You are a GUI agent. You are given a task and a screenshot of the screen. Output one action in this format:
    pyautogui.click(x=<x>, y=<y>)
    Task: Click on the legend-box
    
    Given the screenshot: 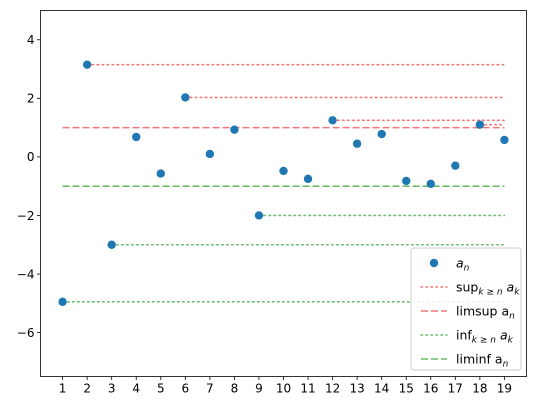 What is the action you would take?
    pyautogui.click(x=466, y=309)
    